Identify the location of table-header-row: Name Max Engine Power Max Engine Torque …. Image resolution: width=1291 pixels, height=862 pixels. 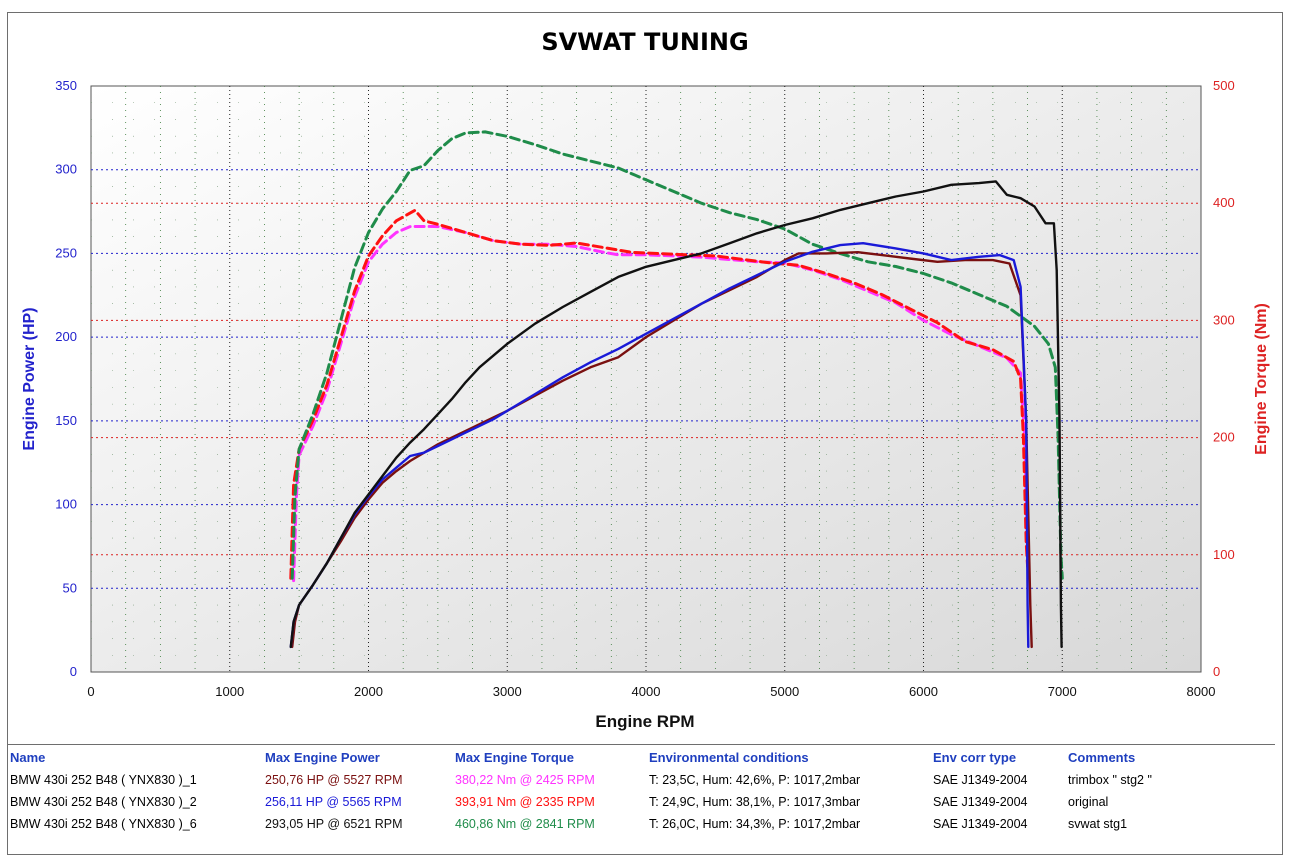
(641, 757).